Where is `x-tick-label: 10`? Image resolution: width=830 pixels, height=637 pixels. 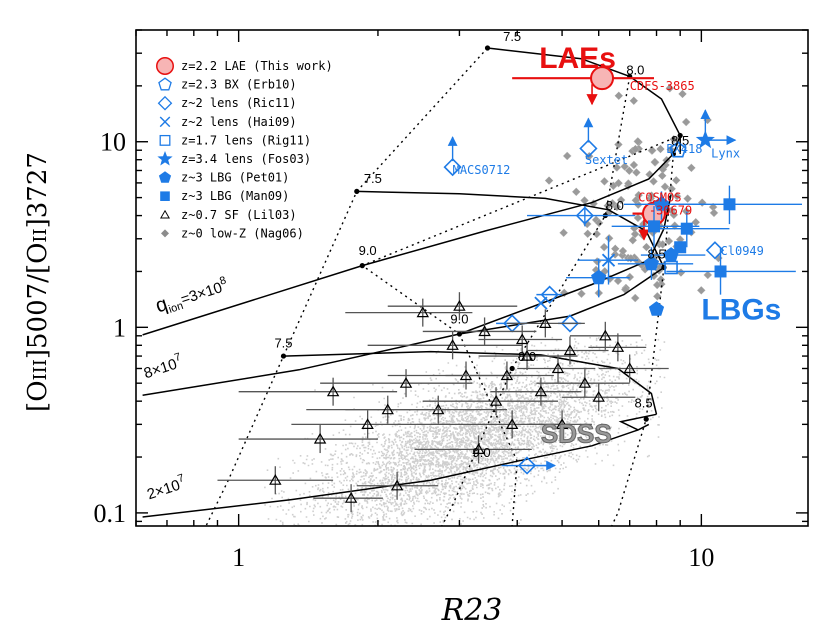
x-tick-label: 10 is located at coordinates (701, 557).